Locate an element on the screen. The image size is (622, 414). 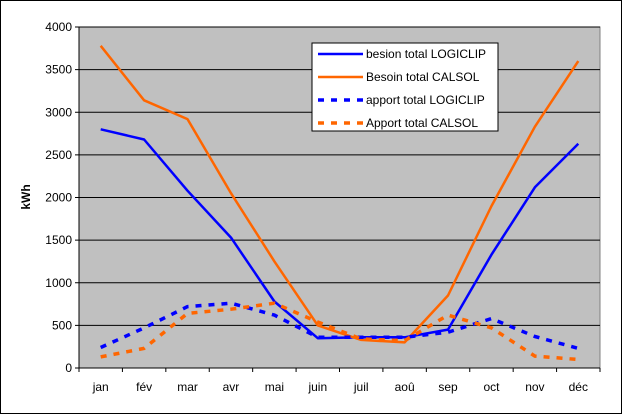
y-tick-label: 2000 is located at coordinates (58, 198).